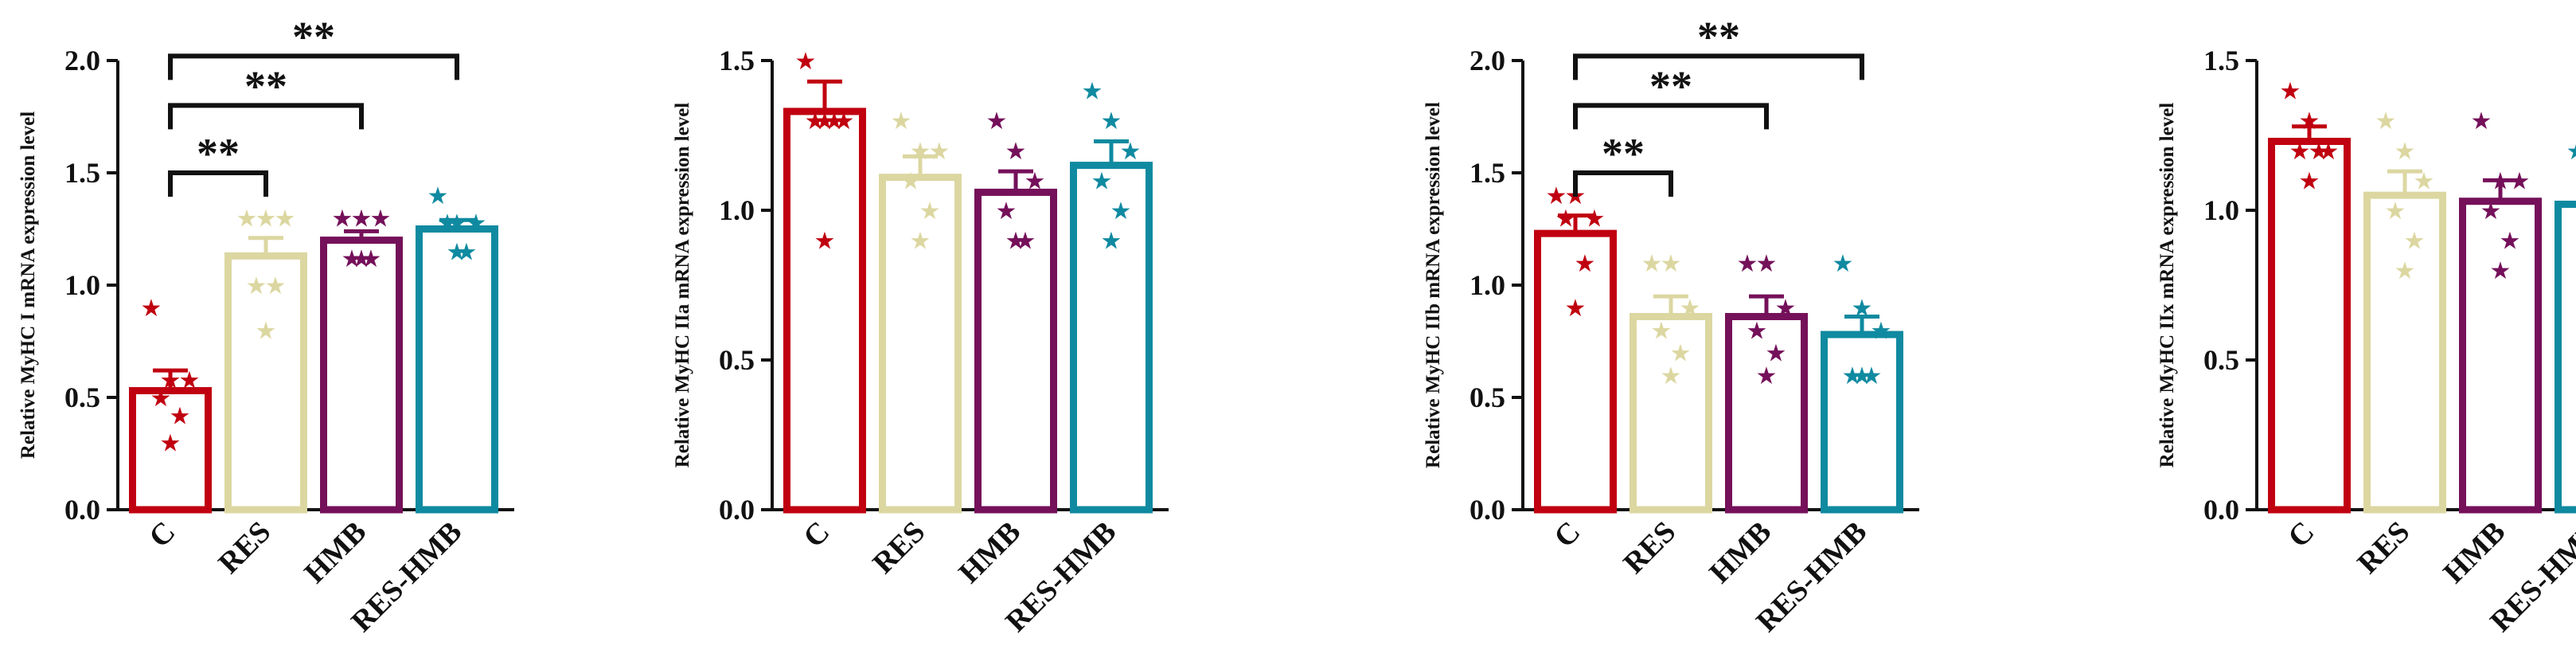 The image size is (2576, 669). I want to click on y-axis-label: Relative MyHC IIa mRNA expression level, so click(682, 285).